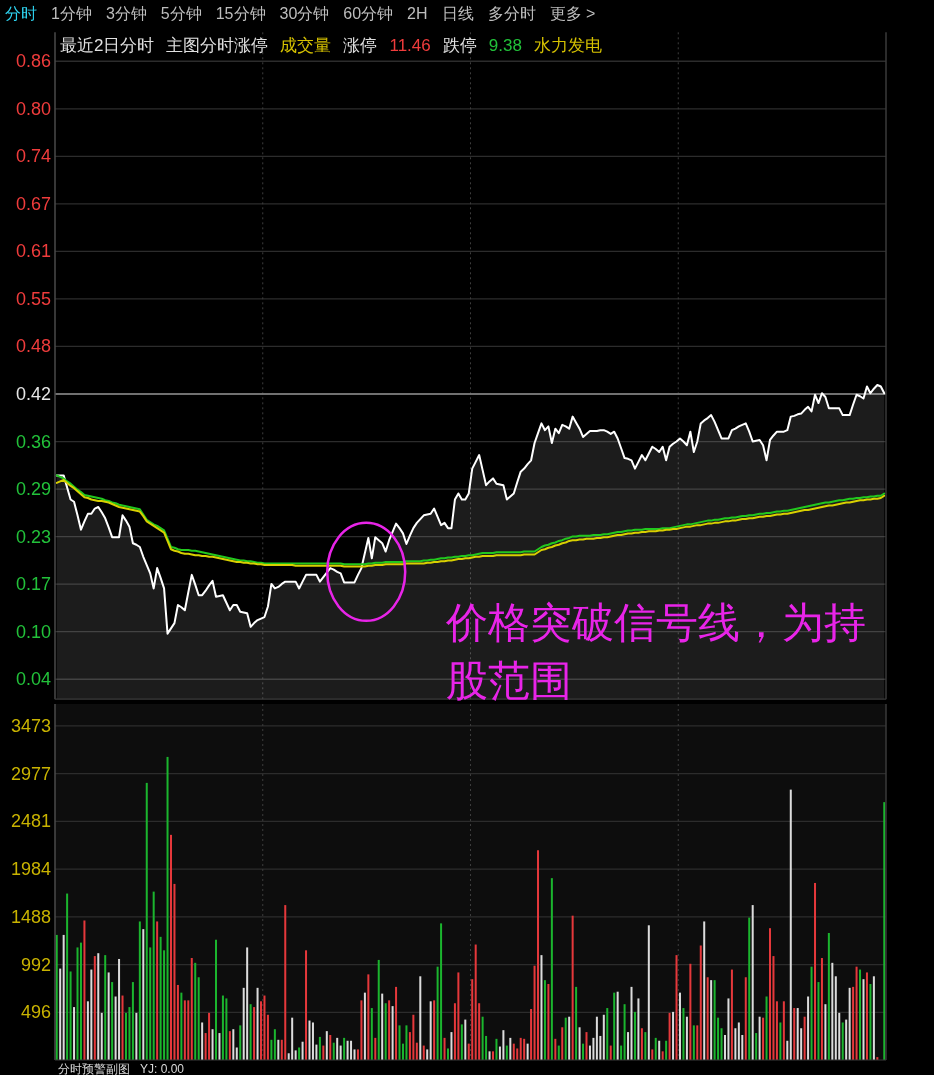 This screenshot has height=1075, width=934. What do you see at coordinates (21, 13) in the screenshot?
I see `text: 分时` at bounding box center [21, 13].